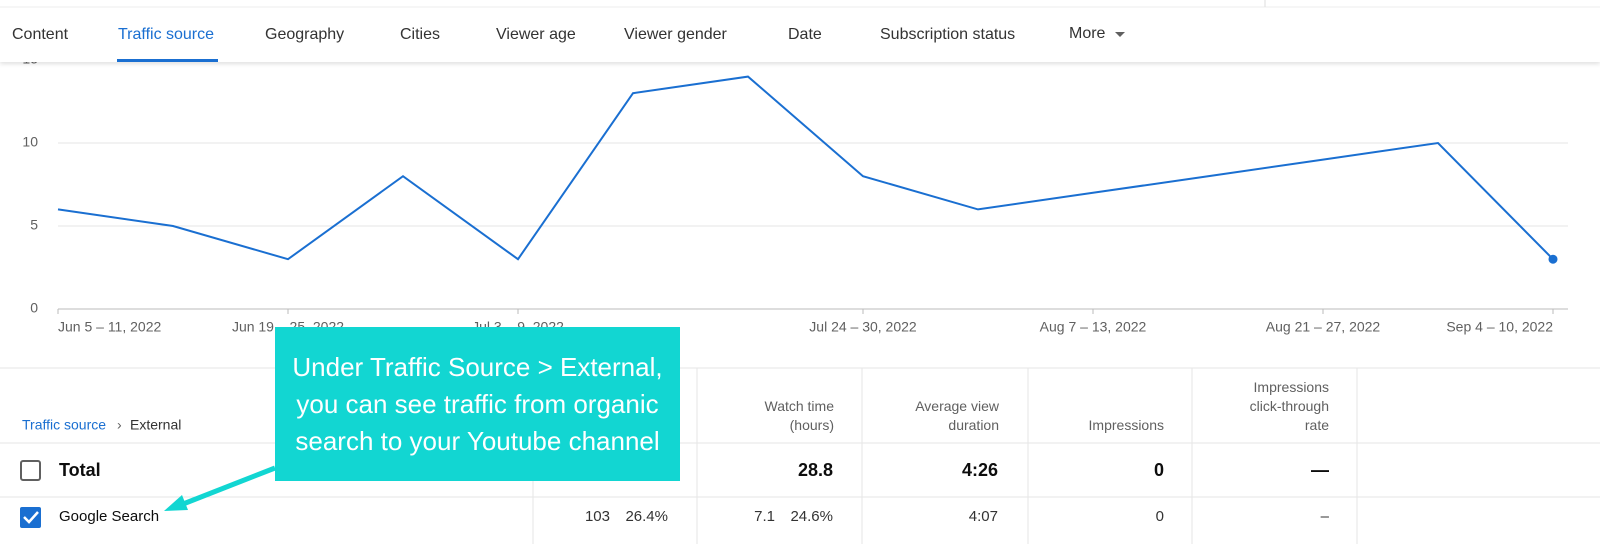 This screenshot has height=544, width=1600. Describe the element at coordinates (1499, 327) in the screenshot. I see `x-tick-label: Sep 4 – 10, 2022` at that location.